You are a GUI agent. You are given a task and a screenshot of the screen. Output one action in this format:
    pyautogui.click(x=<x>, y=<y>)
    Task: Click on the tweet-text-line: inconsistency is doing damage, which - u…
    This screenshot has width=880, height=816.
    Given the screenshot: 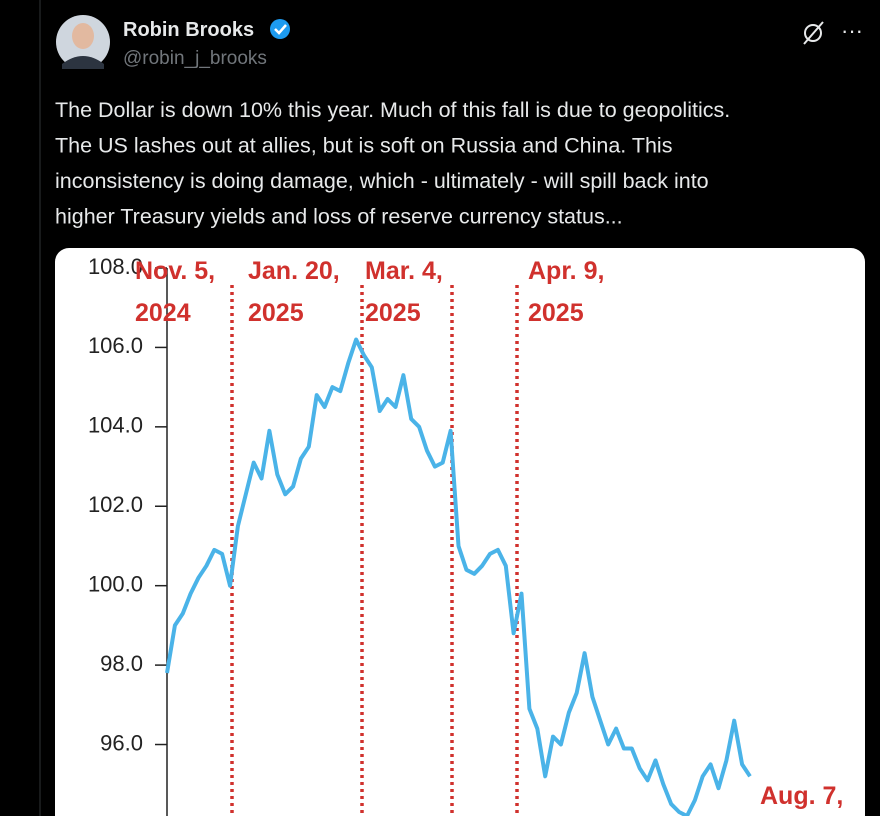 What is the action you would take?
    pyautogui.click(x=382, y=181)
    